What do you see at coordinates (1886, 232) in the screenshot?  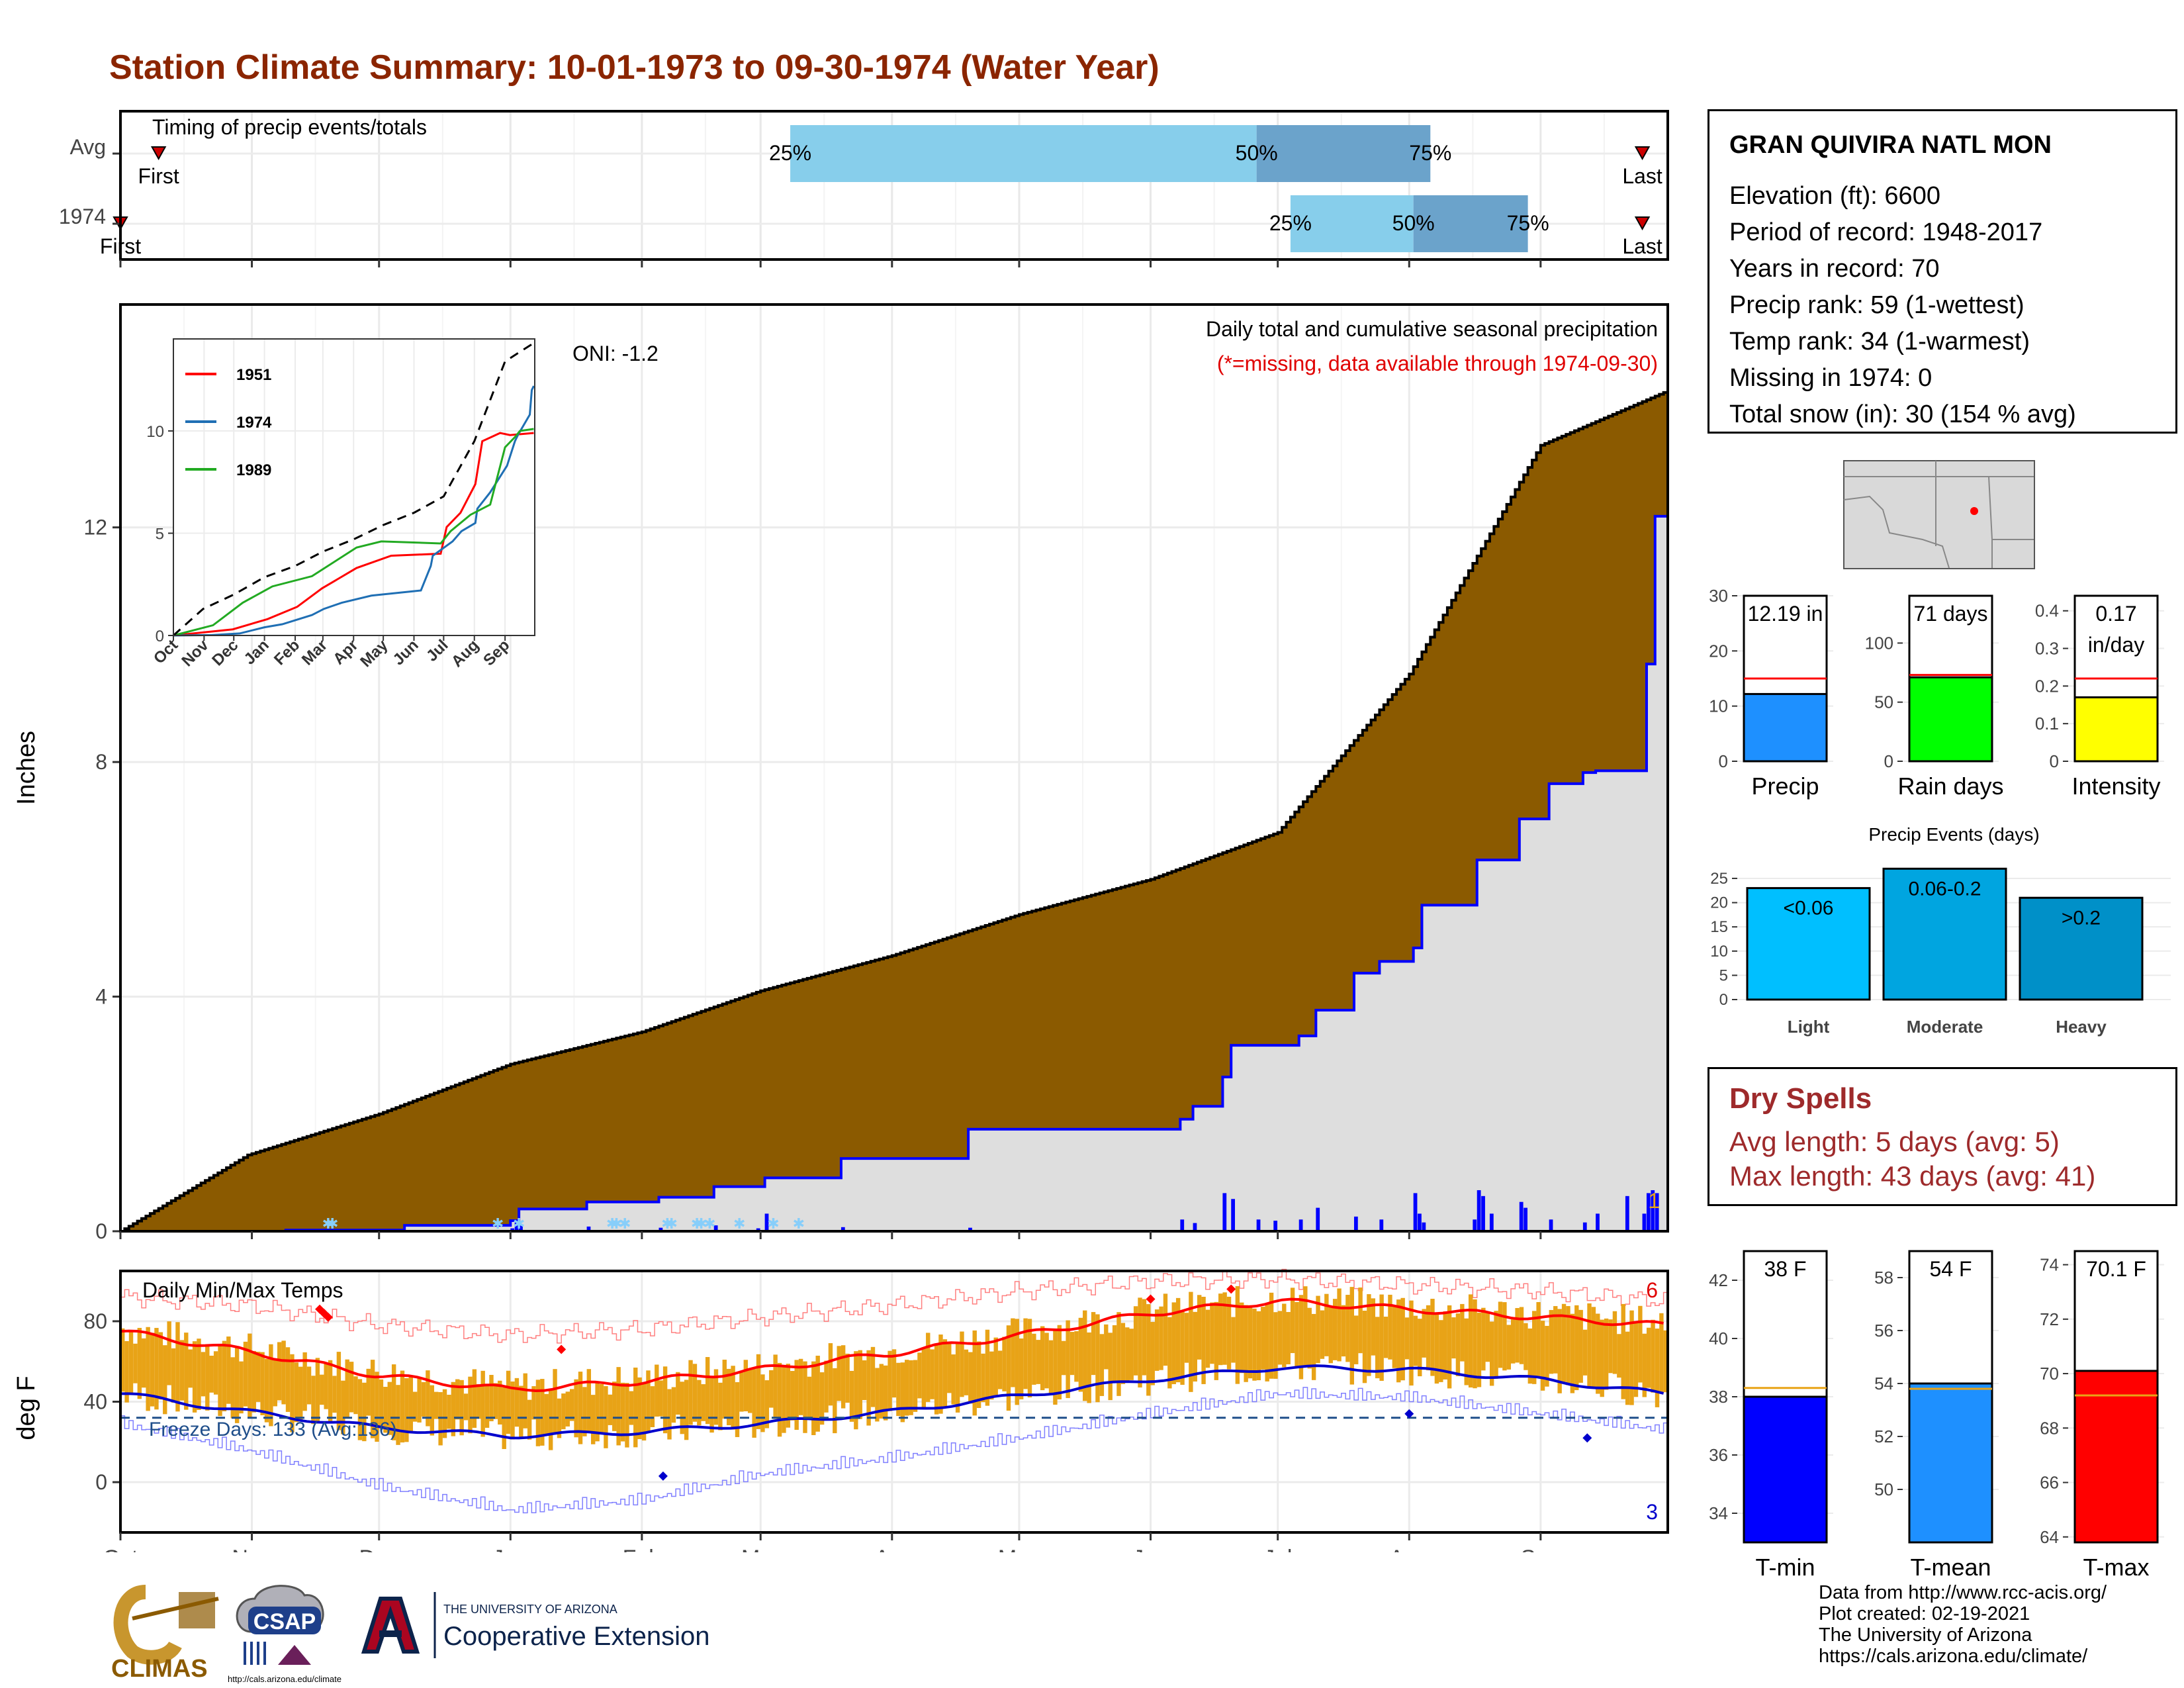 I see `station-period: Period of record: 1948-2017` at bounding box center [1886, 232].